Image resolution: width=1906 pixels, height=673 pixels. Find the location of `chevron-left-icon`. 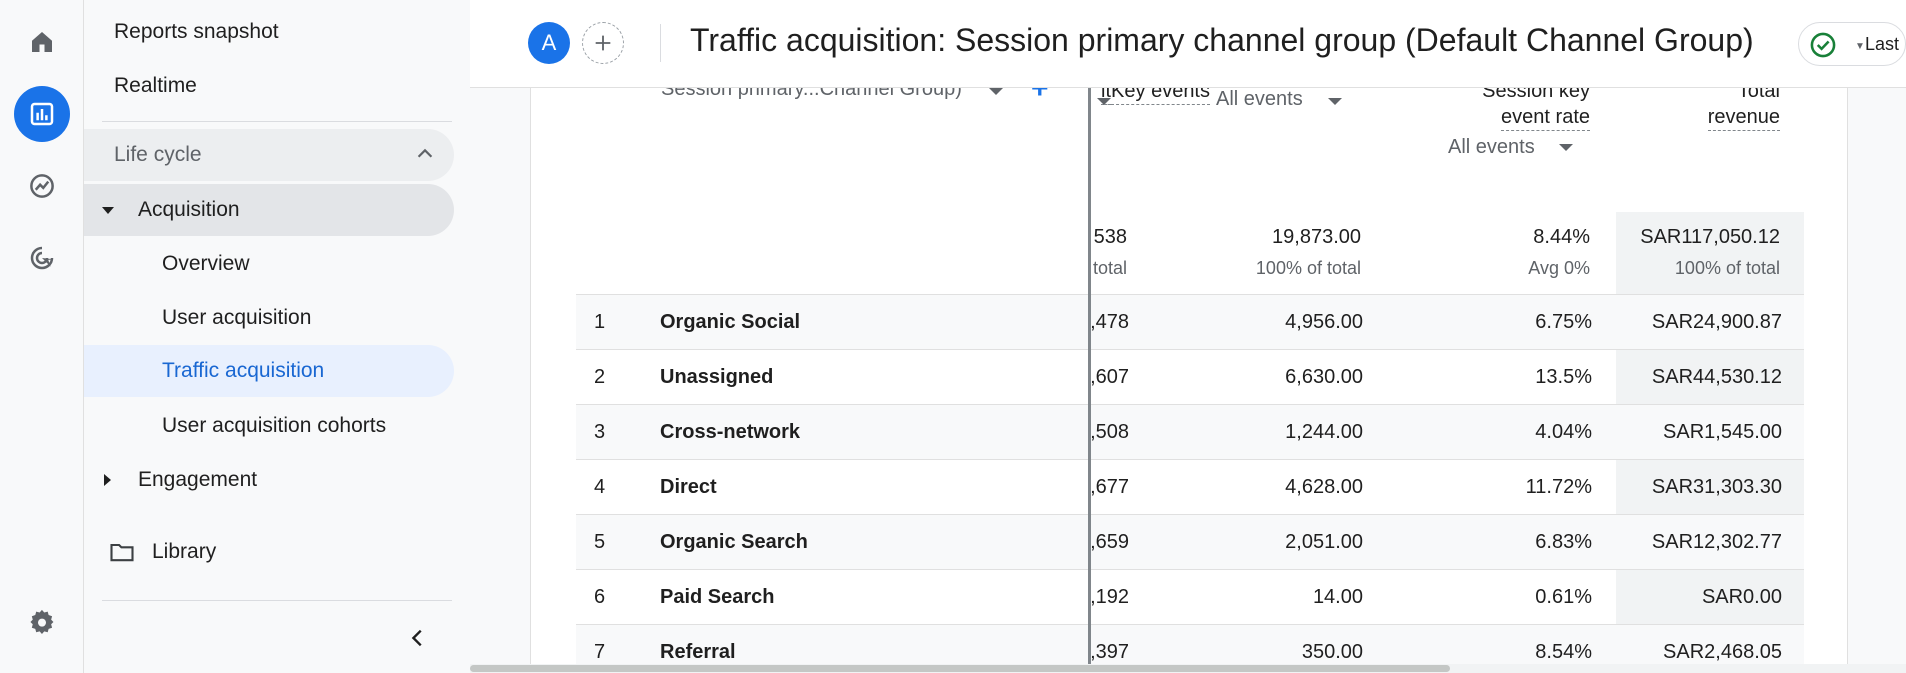

chevron-left-icon is located at coordinates (416, 638).